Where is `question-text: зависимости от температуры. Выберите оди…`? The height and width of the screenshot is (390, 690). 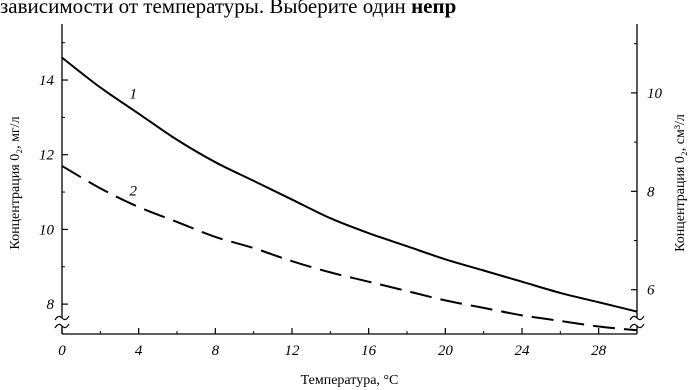 question-text: зависимости от температуры. Выберите оди… is located at coordinates (206, 9).